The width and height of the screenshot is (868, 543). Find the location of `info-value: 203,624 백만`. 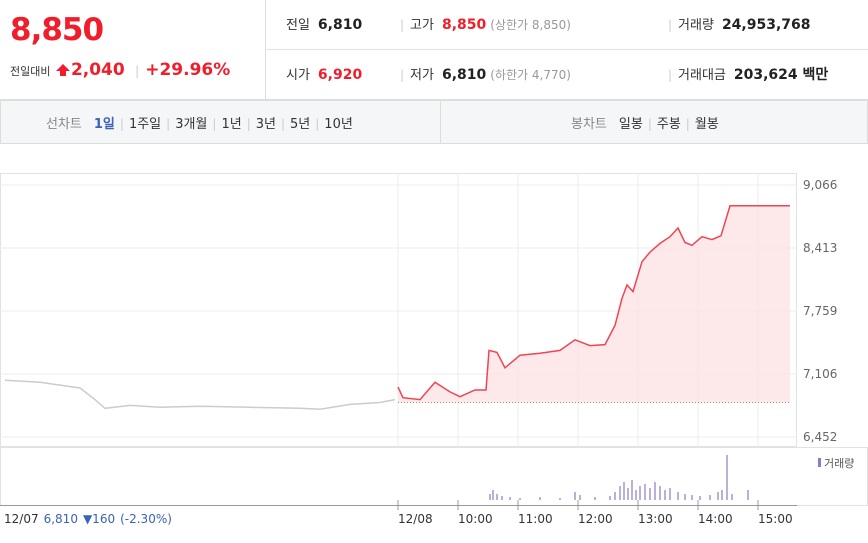

info-value: 203,624 백만 is located at coordinates (781, 75).